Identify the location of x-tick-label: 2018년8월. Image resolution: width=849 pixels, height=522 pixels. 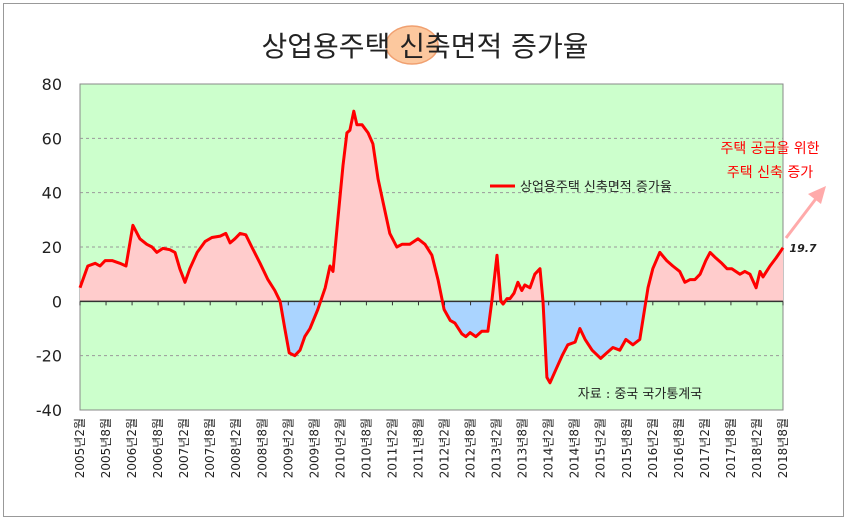
(783, 448).